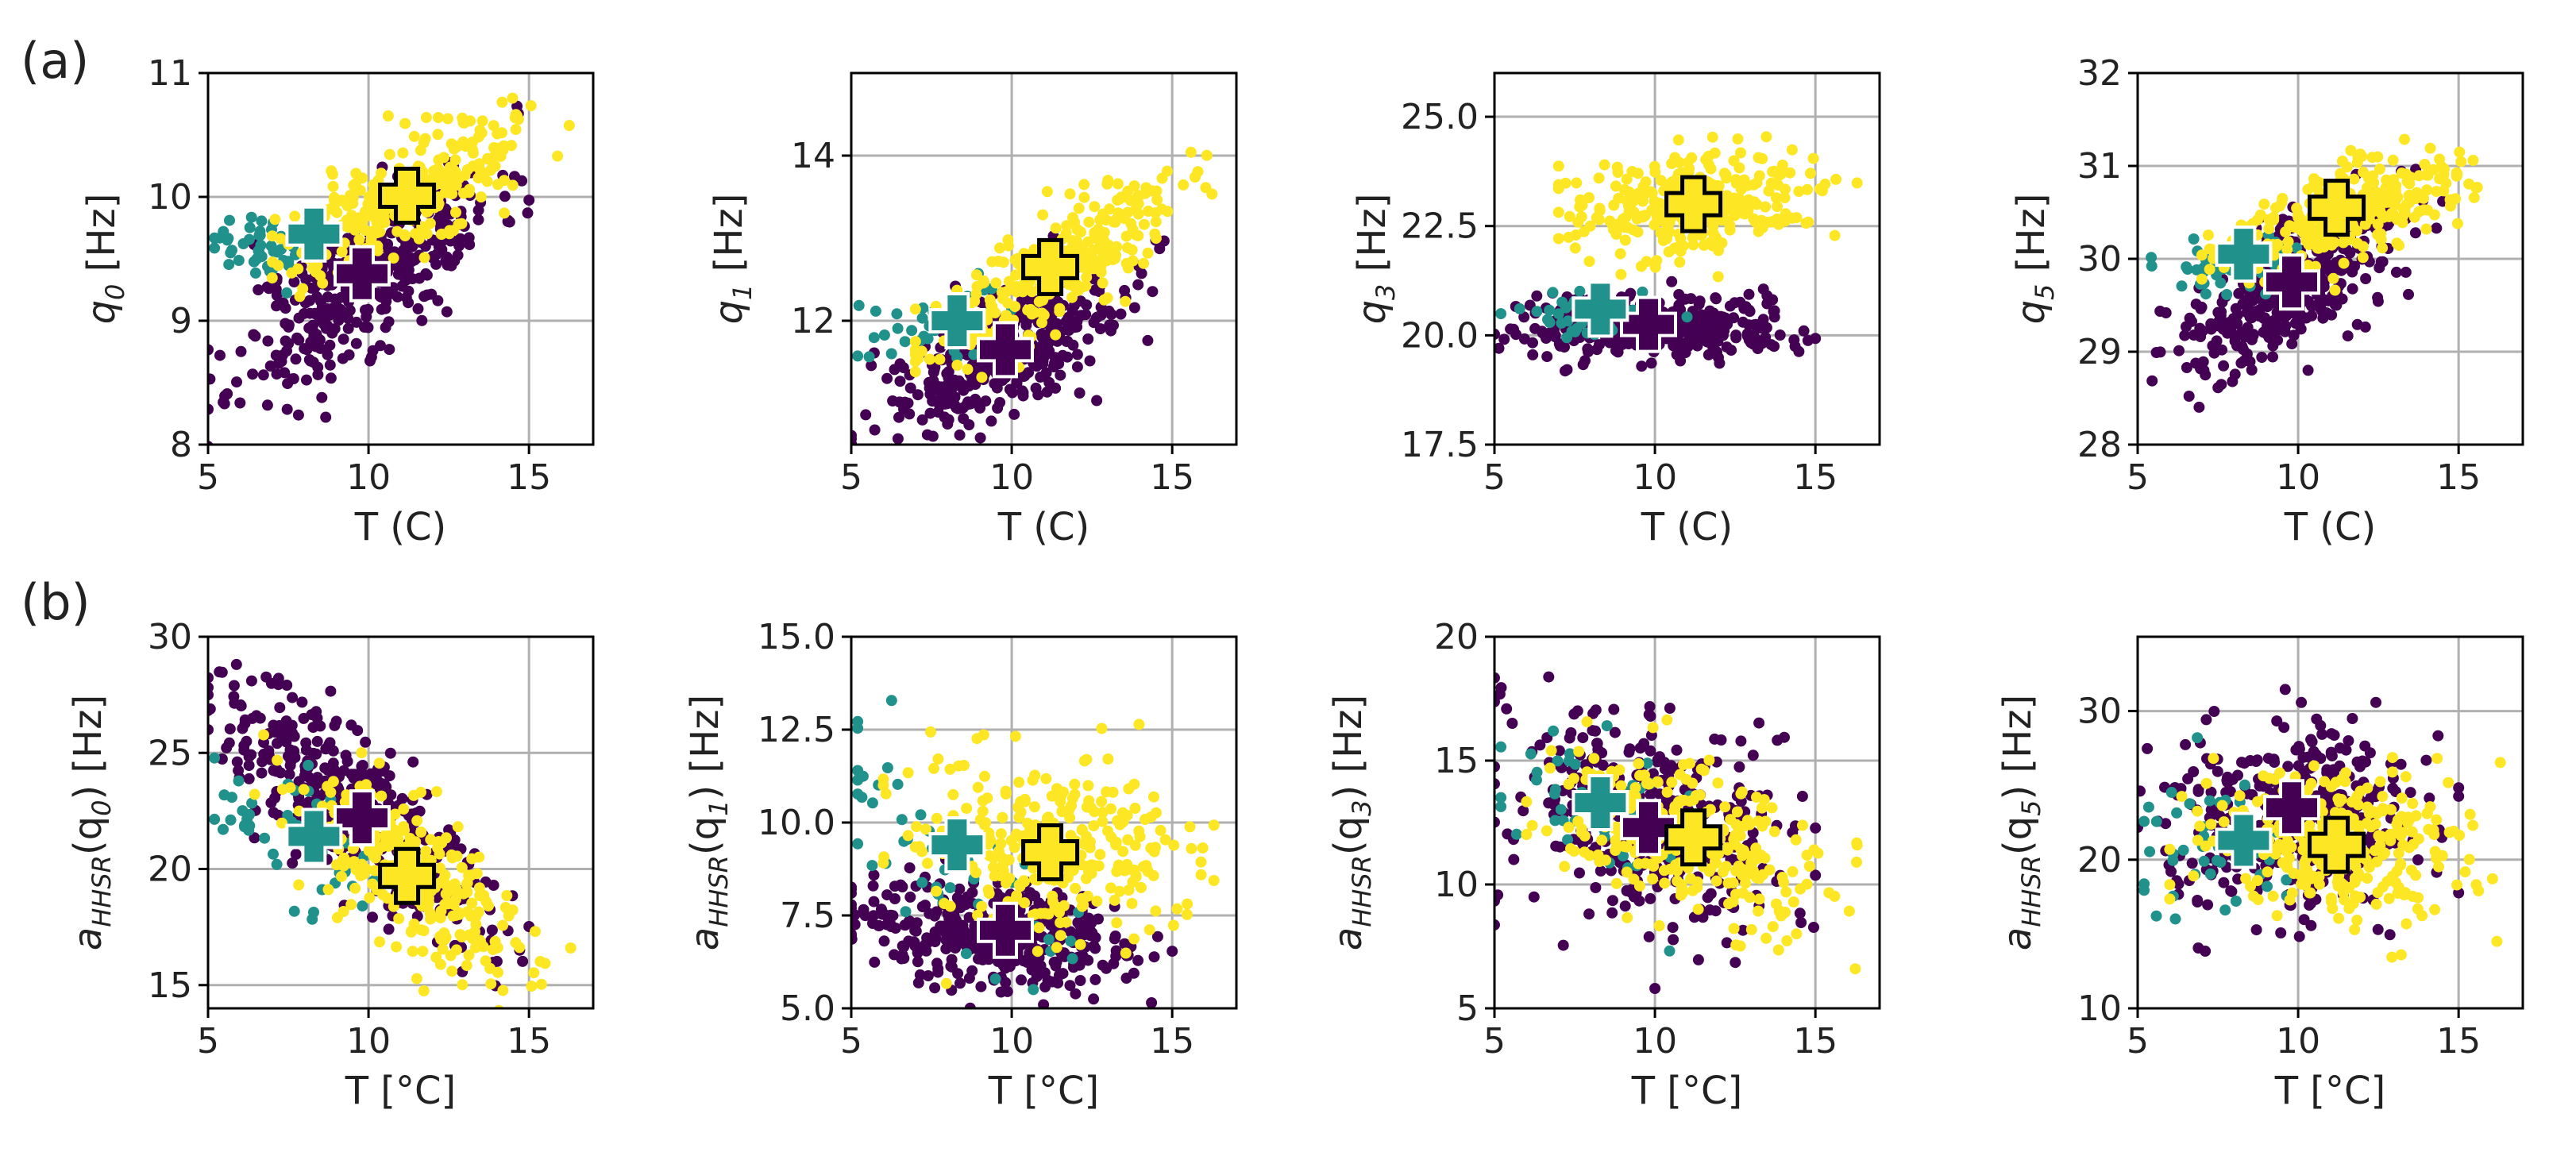 The width and height of the screenshot is (2576, 1156). What do you see at coordinates (407, 195) in the screenshot?
I see `centroid-yellow` at bounding box center [407, 195].